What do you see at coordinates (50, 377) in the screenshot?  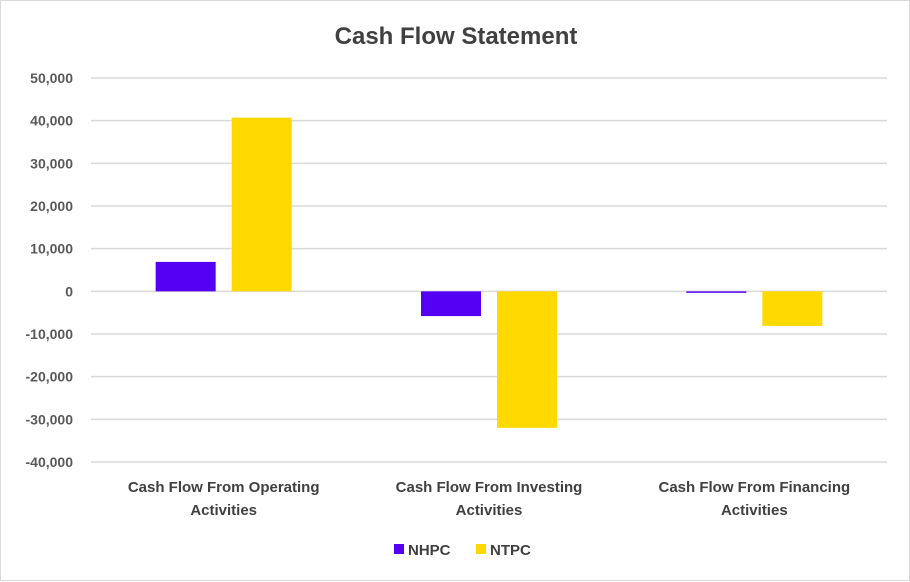 I see `y-tick-label: -20,000` at bounding box center [50, 377].